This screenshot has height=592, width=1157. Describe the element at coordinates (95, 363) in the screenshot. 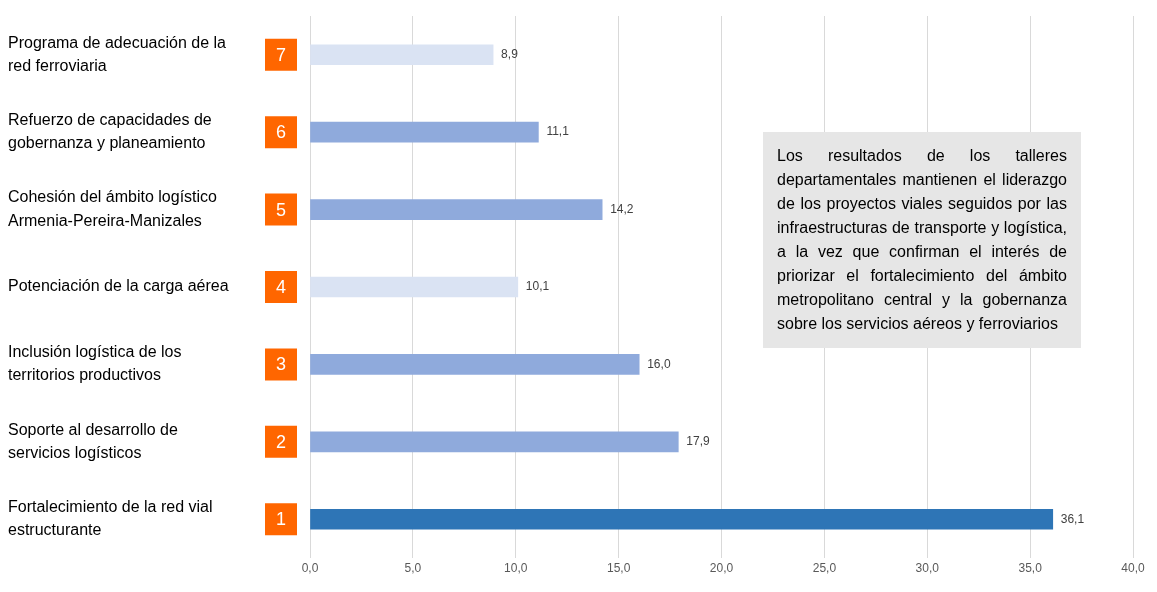

I see `y-tick-label: Inclusión logística de los territorios productivos` at that location.